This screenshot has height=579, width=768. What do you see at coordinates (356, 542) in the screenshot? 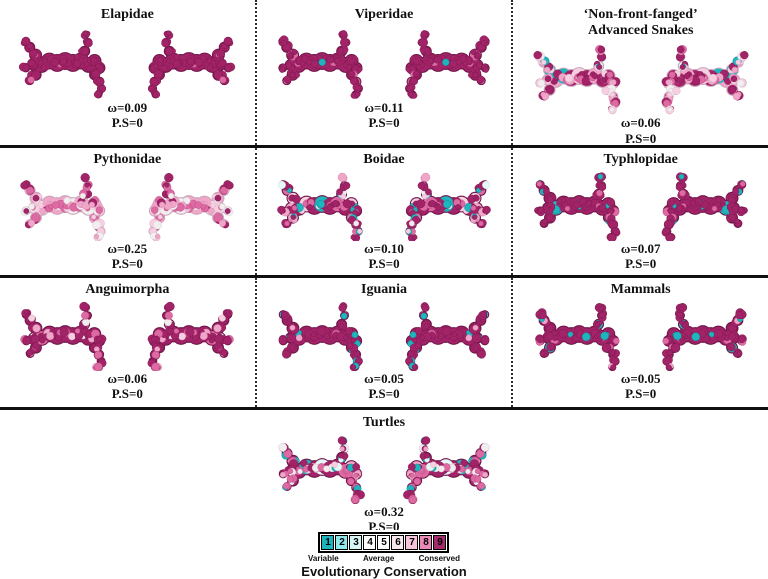
I see `scale-cell-3: 3` at bounding box center [356, 542].